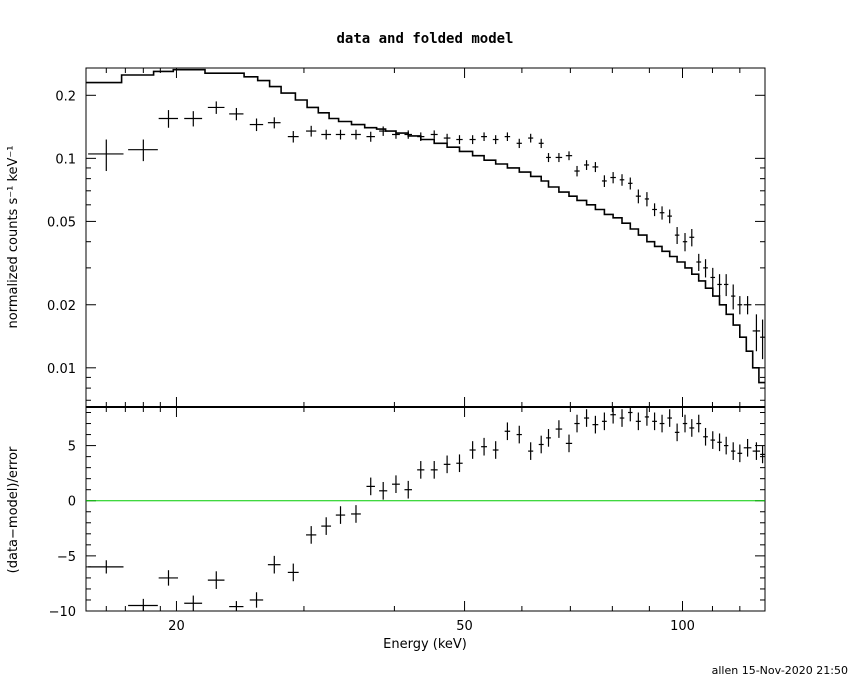 The image size is (850, 680). What do you see at coordinates (464, 626) in the screenshot?
I see `x-tick-label: 50` at bounding box center [464, 626].